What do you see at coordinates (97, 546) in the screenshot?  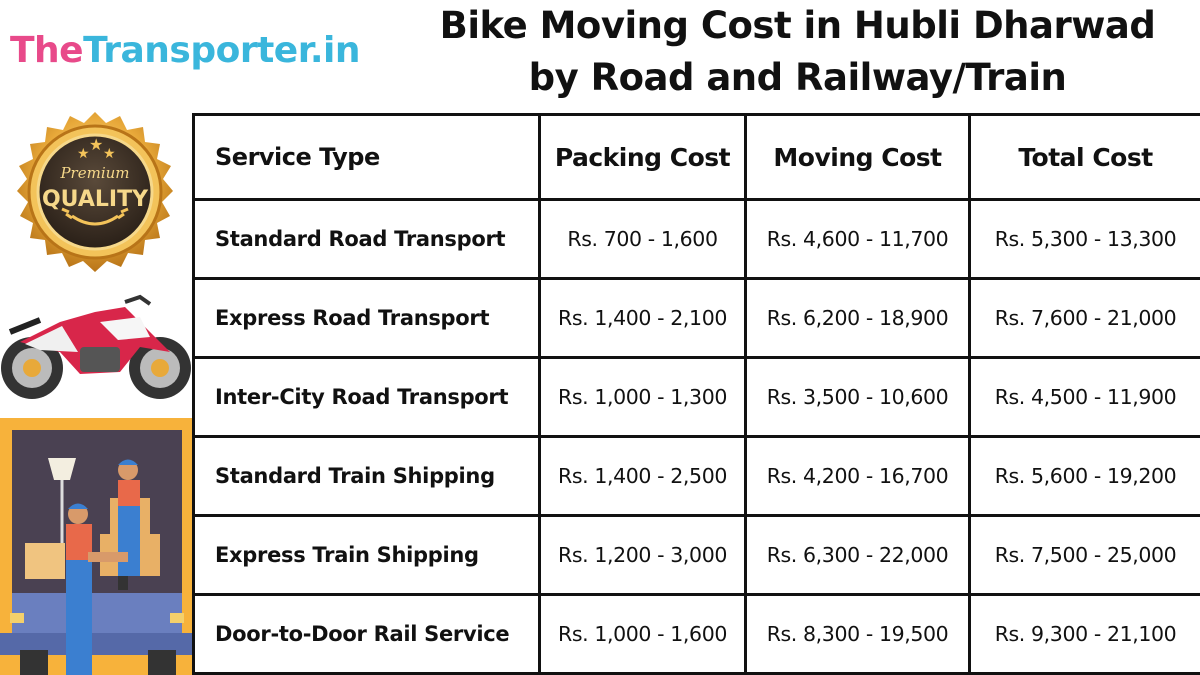 I see `movers-truck-icon` at bounding box center [97, 546].